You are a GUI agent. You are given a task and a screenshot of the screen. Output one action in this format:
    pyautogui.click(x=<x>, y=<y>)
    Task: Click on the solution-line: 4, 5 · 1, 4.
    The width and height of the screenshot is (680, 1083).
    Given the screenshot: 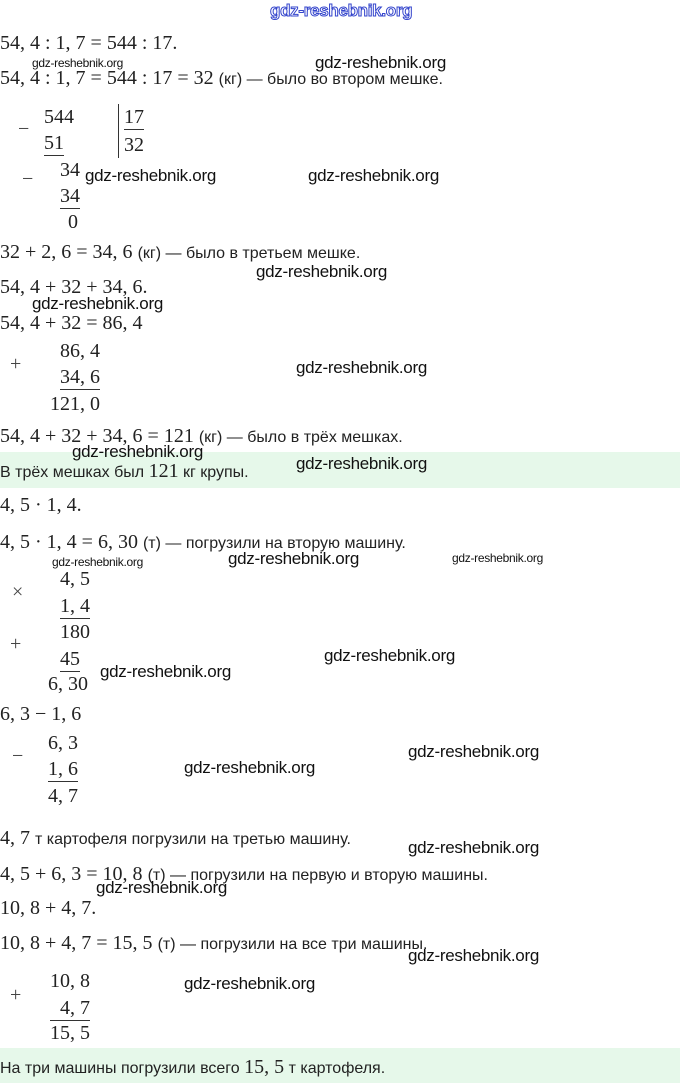 What is the action you would take?
    pyautogui.click(x=41, y=506)
    